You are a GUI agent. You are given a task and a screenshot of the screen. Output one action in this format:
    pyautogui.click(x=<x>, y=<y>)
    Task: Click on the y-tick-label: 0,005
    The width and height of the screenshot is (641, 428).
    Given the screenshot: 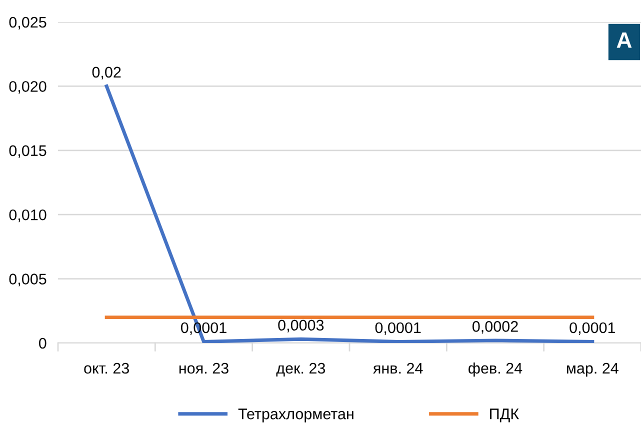 What is the action you would take?
    pyautogui.click(x=27, y=280)
    